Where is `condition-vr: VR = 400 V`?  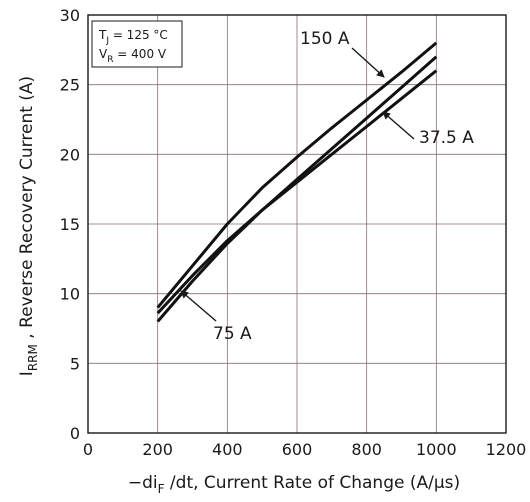 condition-vr: VR = 400 V is located at coordinates (133, 56).